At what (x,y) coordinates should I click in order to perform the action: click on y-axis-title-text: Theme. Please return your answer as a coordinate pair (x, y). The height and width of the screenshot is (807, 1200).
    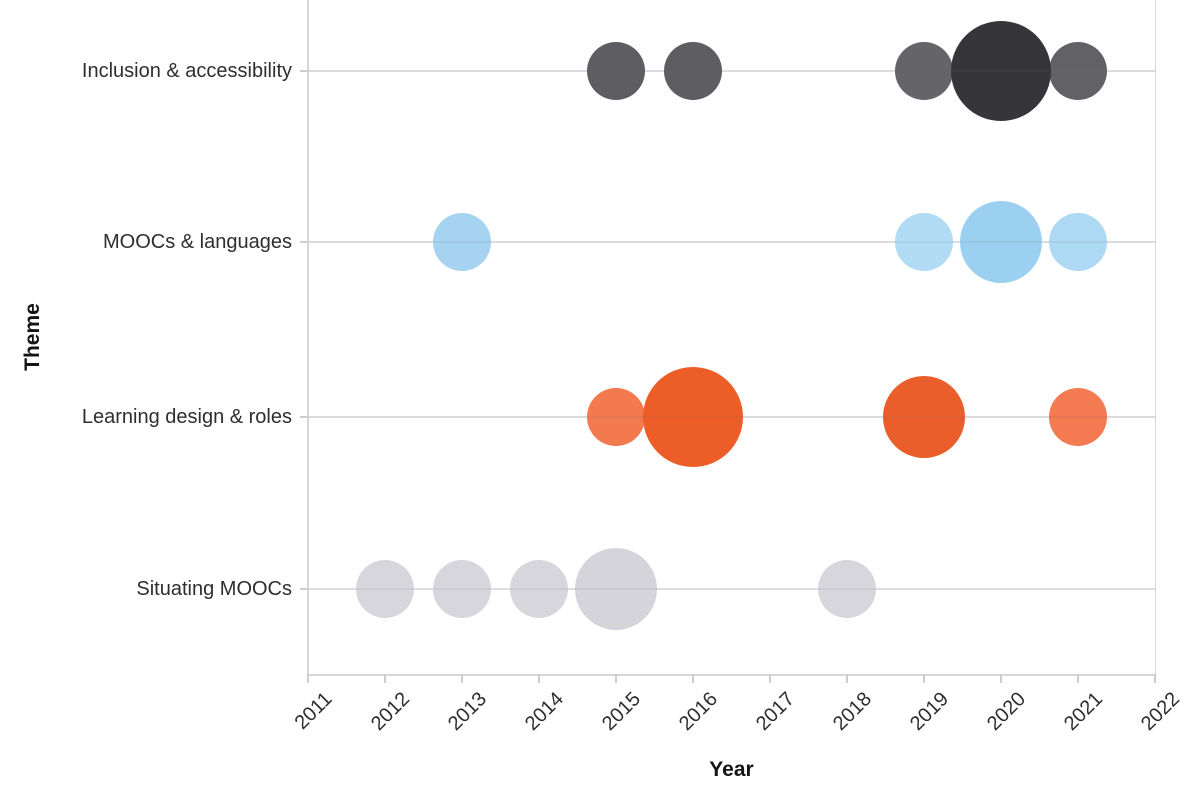
    Looking at the image, I should click on (32, 337).